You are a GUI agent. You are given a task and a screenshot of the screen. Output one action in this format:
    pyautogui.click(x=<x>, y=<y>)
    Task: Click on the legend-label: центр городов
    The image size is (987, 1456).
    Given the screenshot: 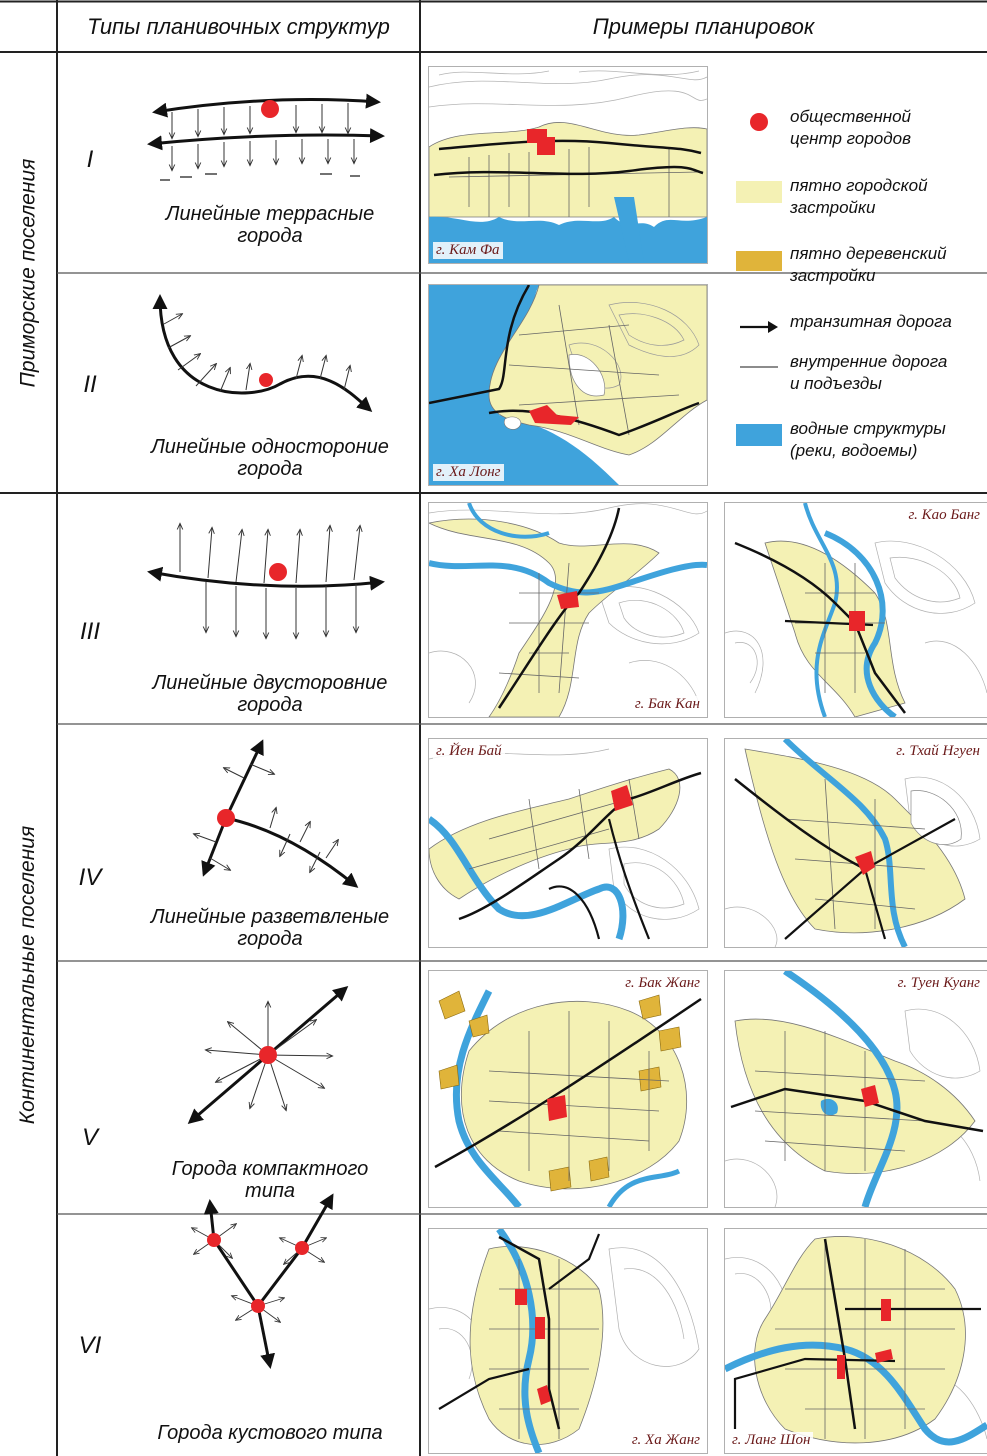 What is the action you would take?
    pyautogui.click(x=850, y=138)
    